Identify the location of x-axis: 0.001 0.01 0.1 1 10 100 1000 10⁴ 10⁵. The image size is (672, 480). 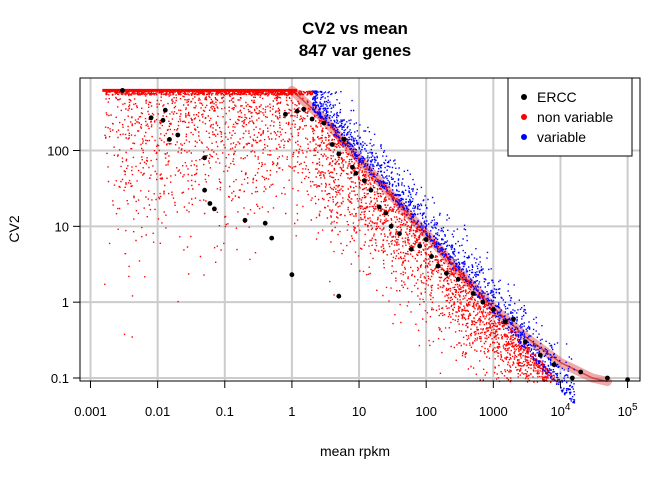
(356, 399).